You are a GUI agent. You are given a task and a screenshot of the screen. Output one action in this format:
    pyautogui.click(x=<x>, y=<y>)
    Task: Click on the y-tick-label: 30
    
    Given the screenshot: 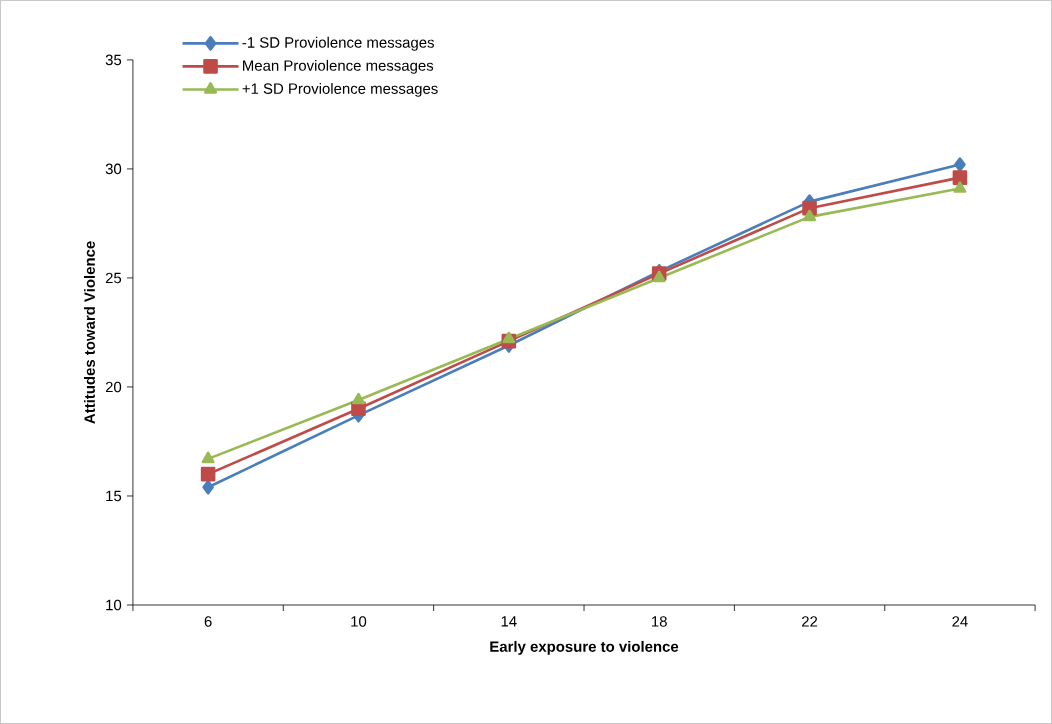 What is the action you would take?
    pyautogui.click(x=113, y=169)
    